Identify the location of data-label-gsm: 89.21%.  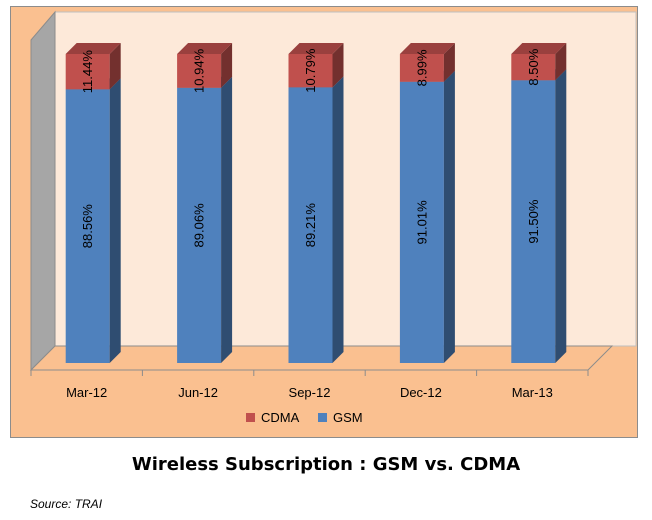
(310, 225).